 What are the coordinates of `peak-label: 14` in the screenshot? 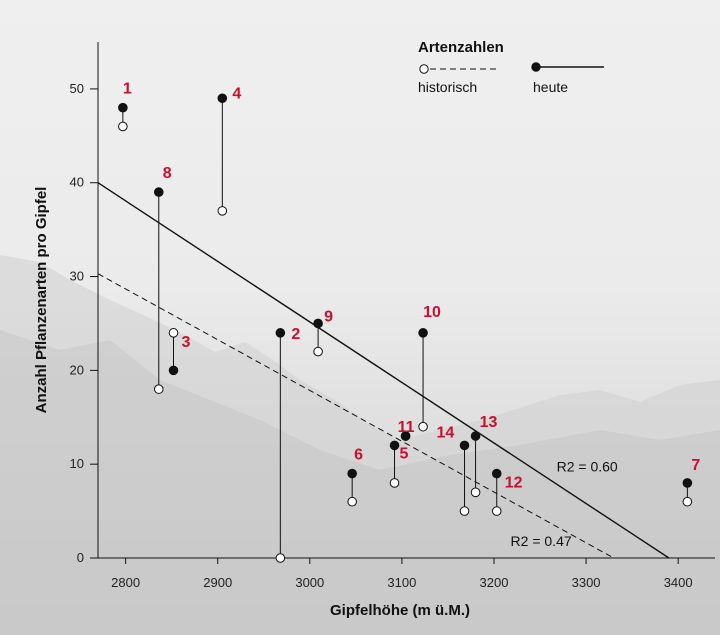 It's located at (446, 432).